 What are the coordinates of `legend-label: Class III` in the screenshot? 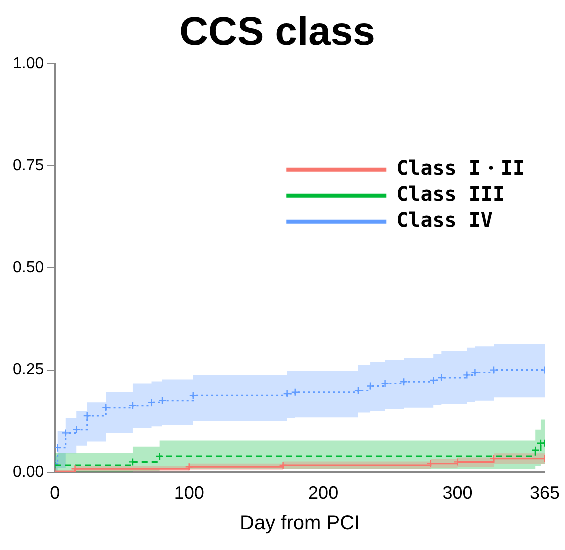 It's located at (451, 194).